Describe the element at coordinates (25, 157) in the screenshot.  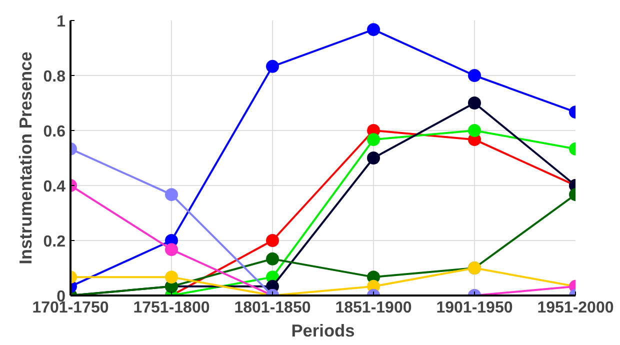
I see `y-axis-title: Instrumentation Presence` at that location.